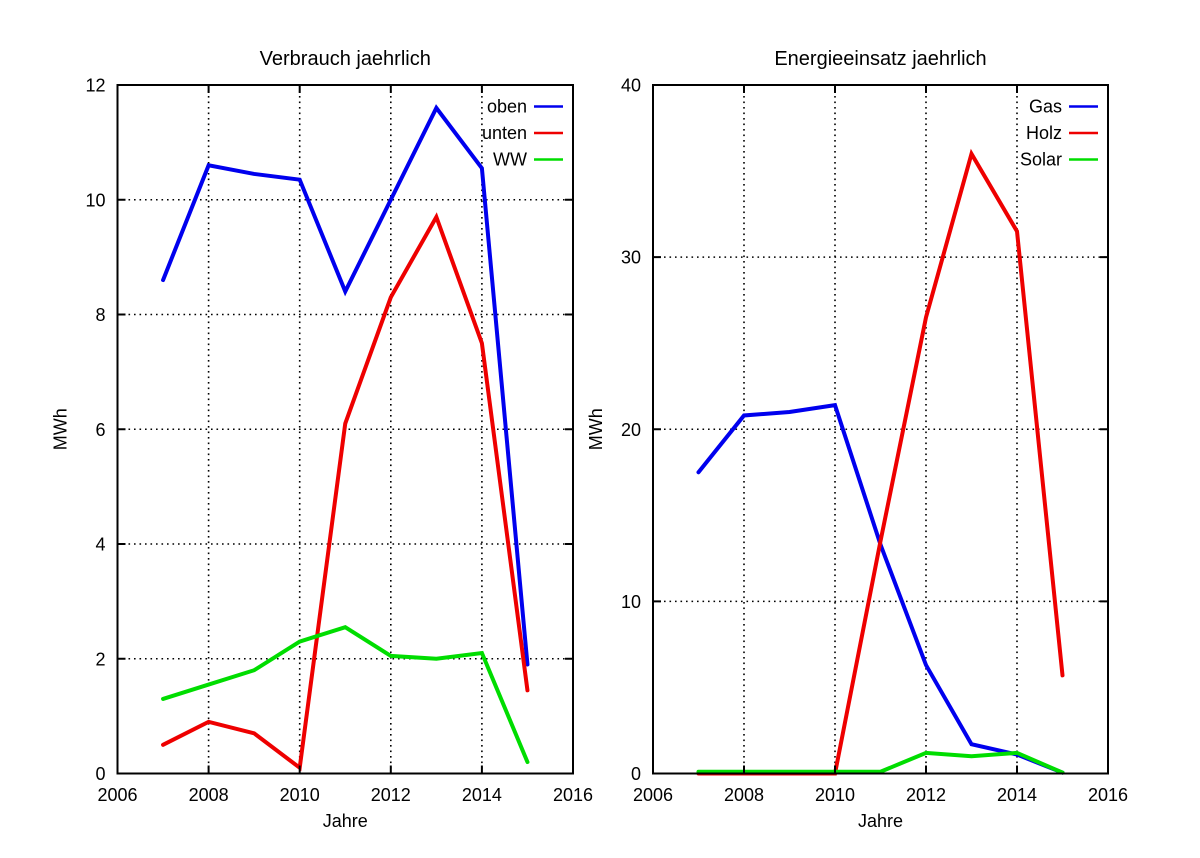 The height and width of the screenshot is (858, 1200). Describe the element at coordinates (100, 315) in the screenshot. I see `y-tick-label: 8` at that location.